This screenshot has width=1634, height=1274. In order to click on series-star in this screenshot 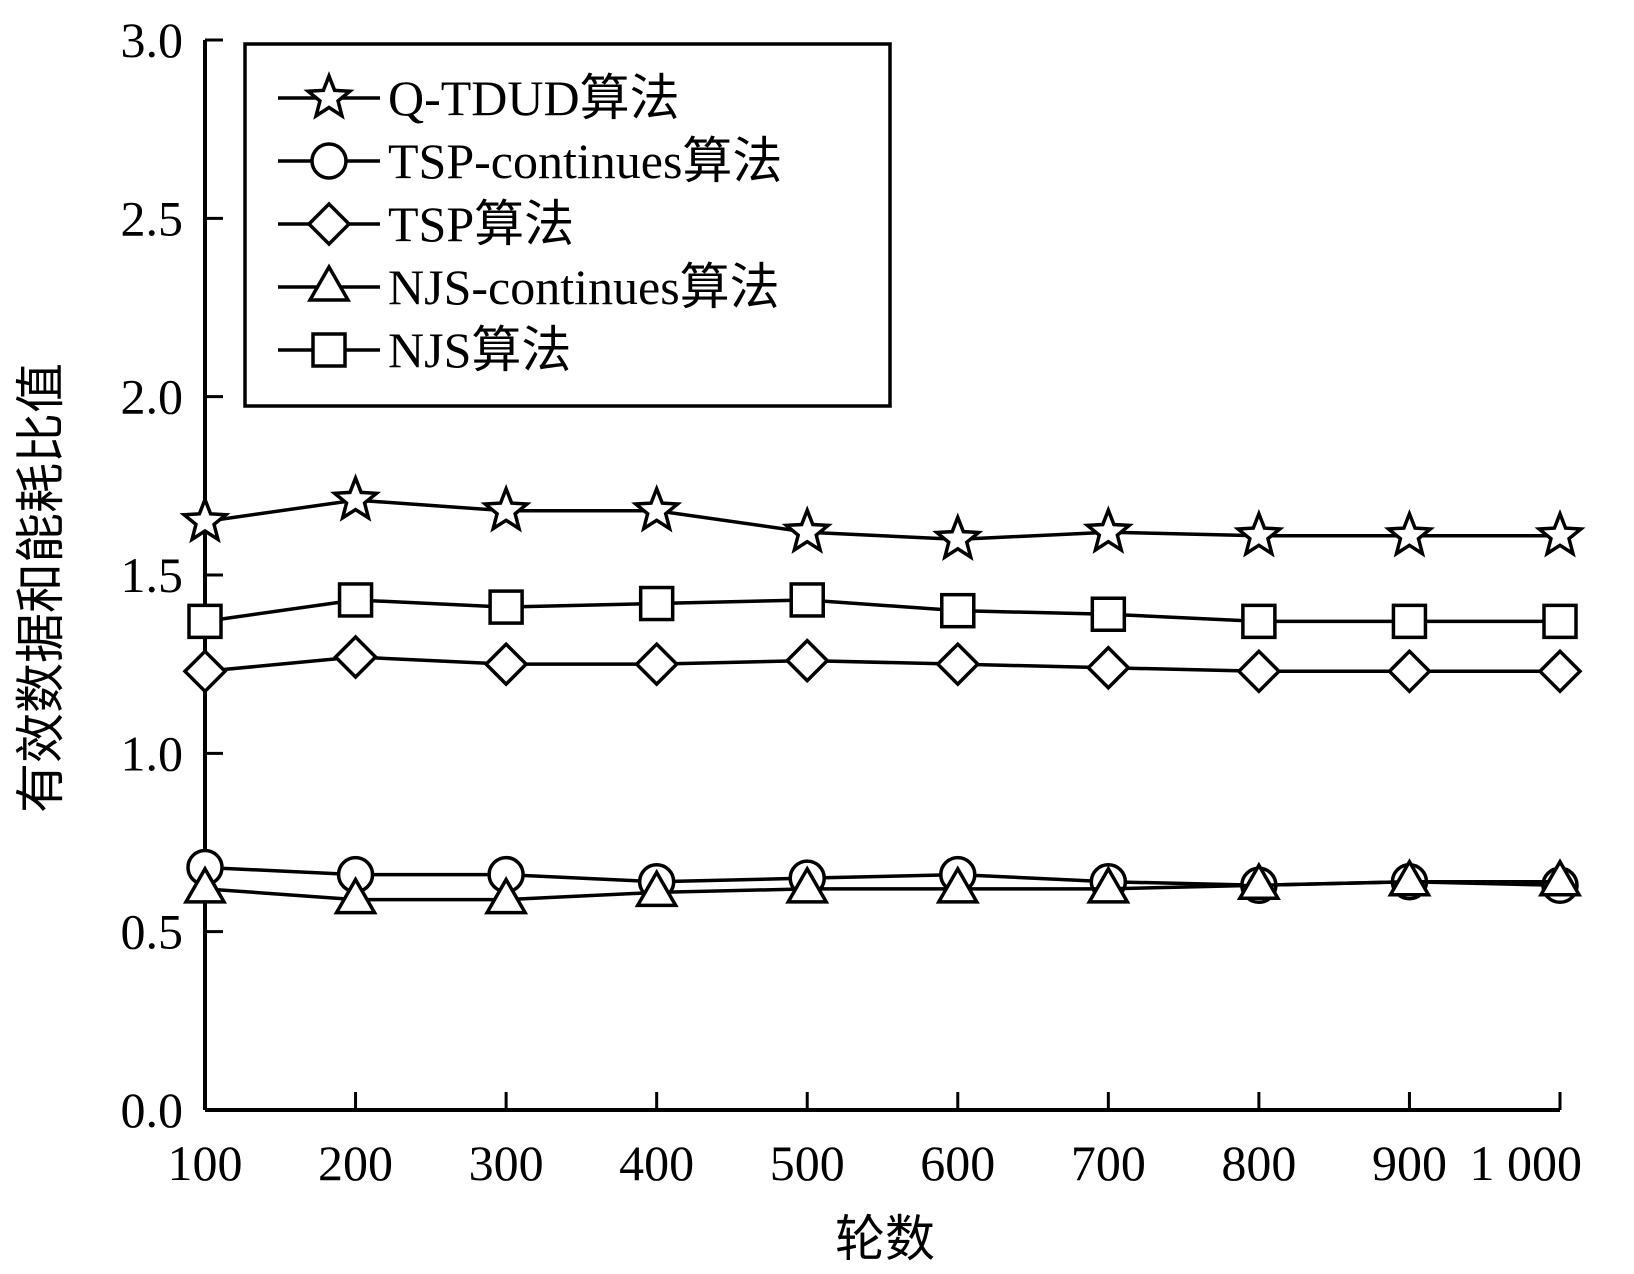, I will do `click(882, 517)`.